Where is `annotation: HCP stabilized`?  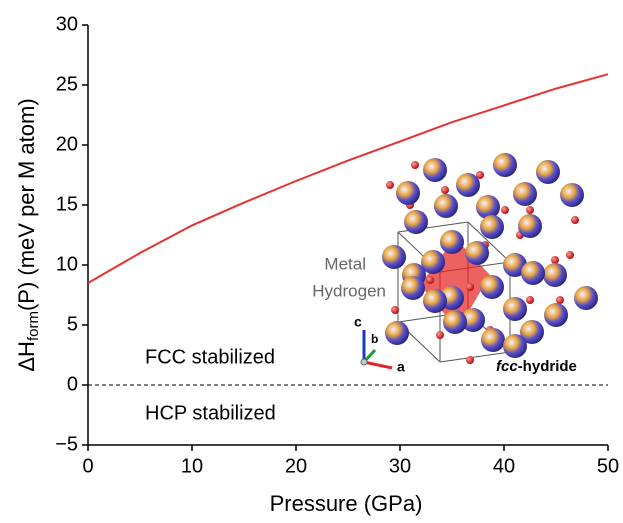 annotation: HCP stabilized is located at coordinates (210, 413).